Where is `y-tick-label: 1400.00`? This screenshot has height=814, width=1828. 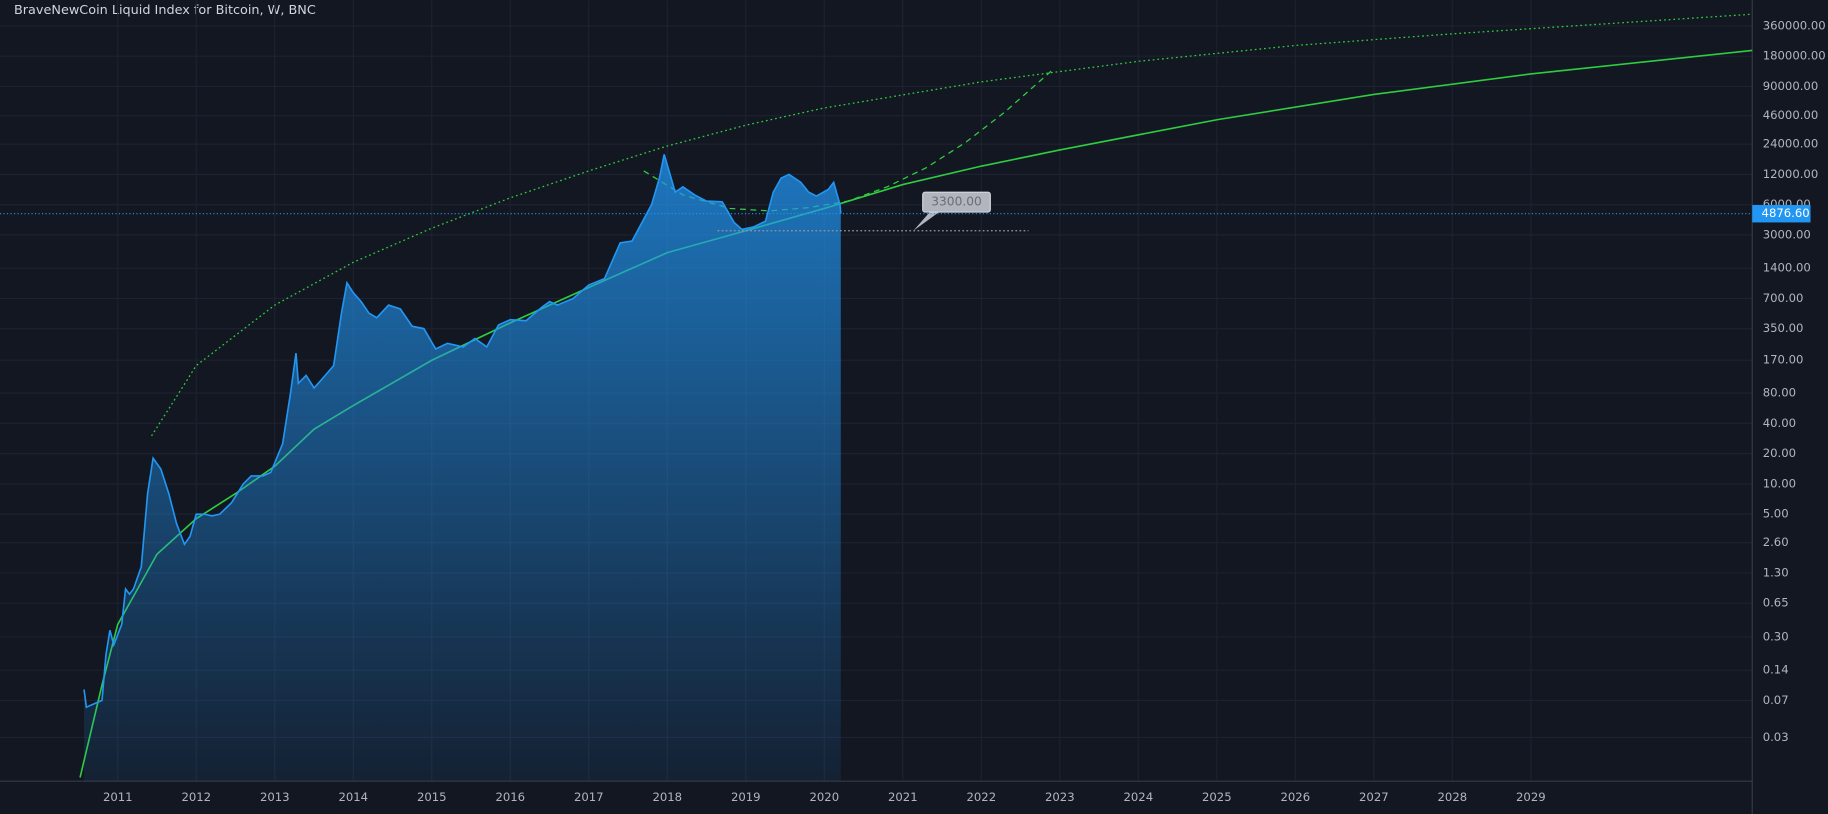 y-tick-label: 1400.00 is located at coordinates (1787, 268).